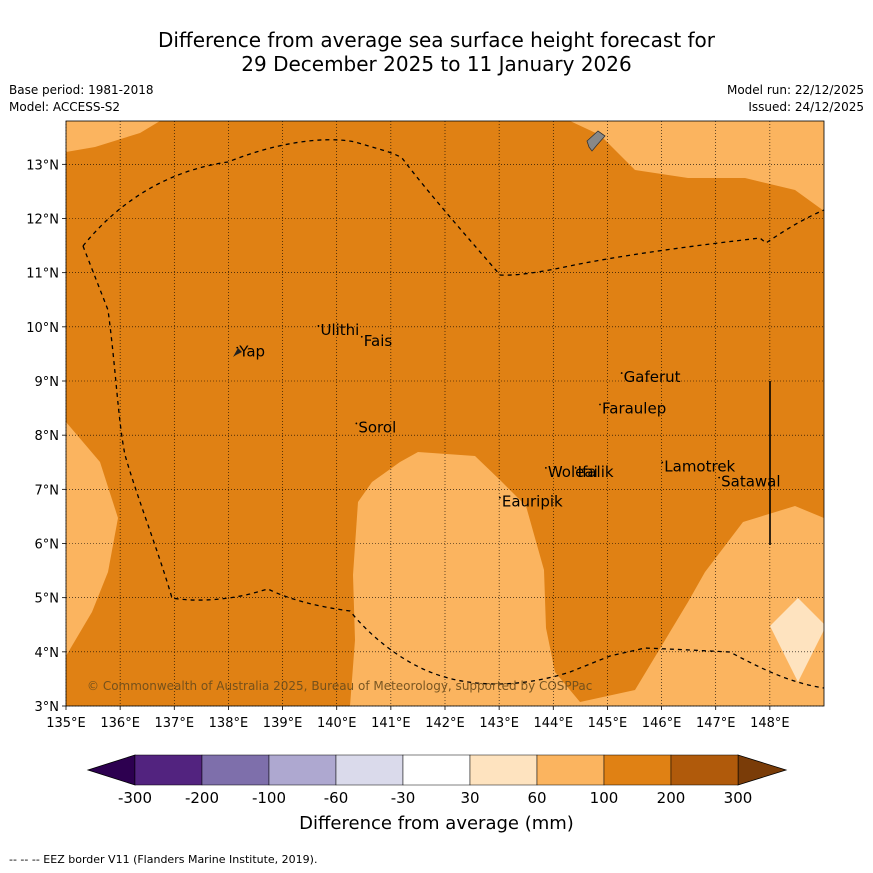 The image size is (873, 873). What do you see at coordinates (403, 798) in the screenshot?
I see `colorbar-tick-label: -30` at bounding box center [403, 798].